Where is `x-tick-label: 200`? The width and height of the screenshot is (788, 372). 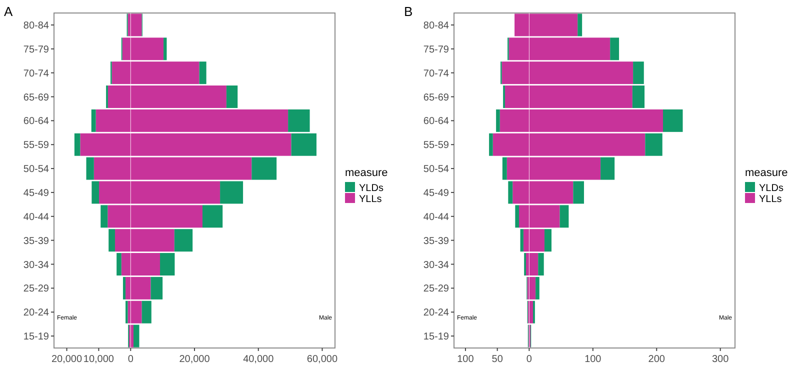 x-tick-label: 200 is located at coordinates (657, 359).